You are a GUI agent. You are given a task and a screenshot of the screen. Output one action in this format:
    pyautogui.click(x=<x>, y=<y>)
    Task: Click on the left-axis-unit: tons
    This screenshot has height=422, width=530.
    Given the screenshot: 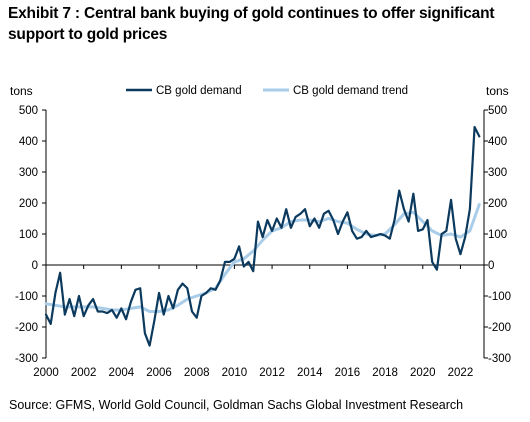 What is the action you would take?
    pyautogui.click(x=21, y=91)
    